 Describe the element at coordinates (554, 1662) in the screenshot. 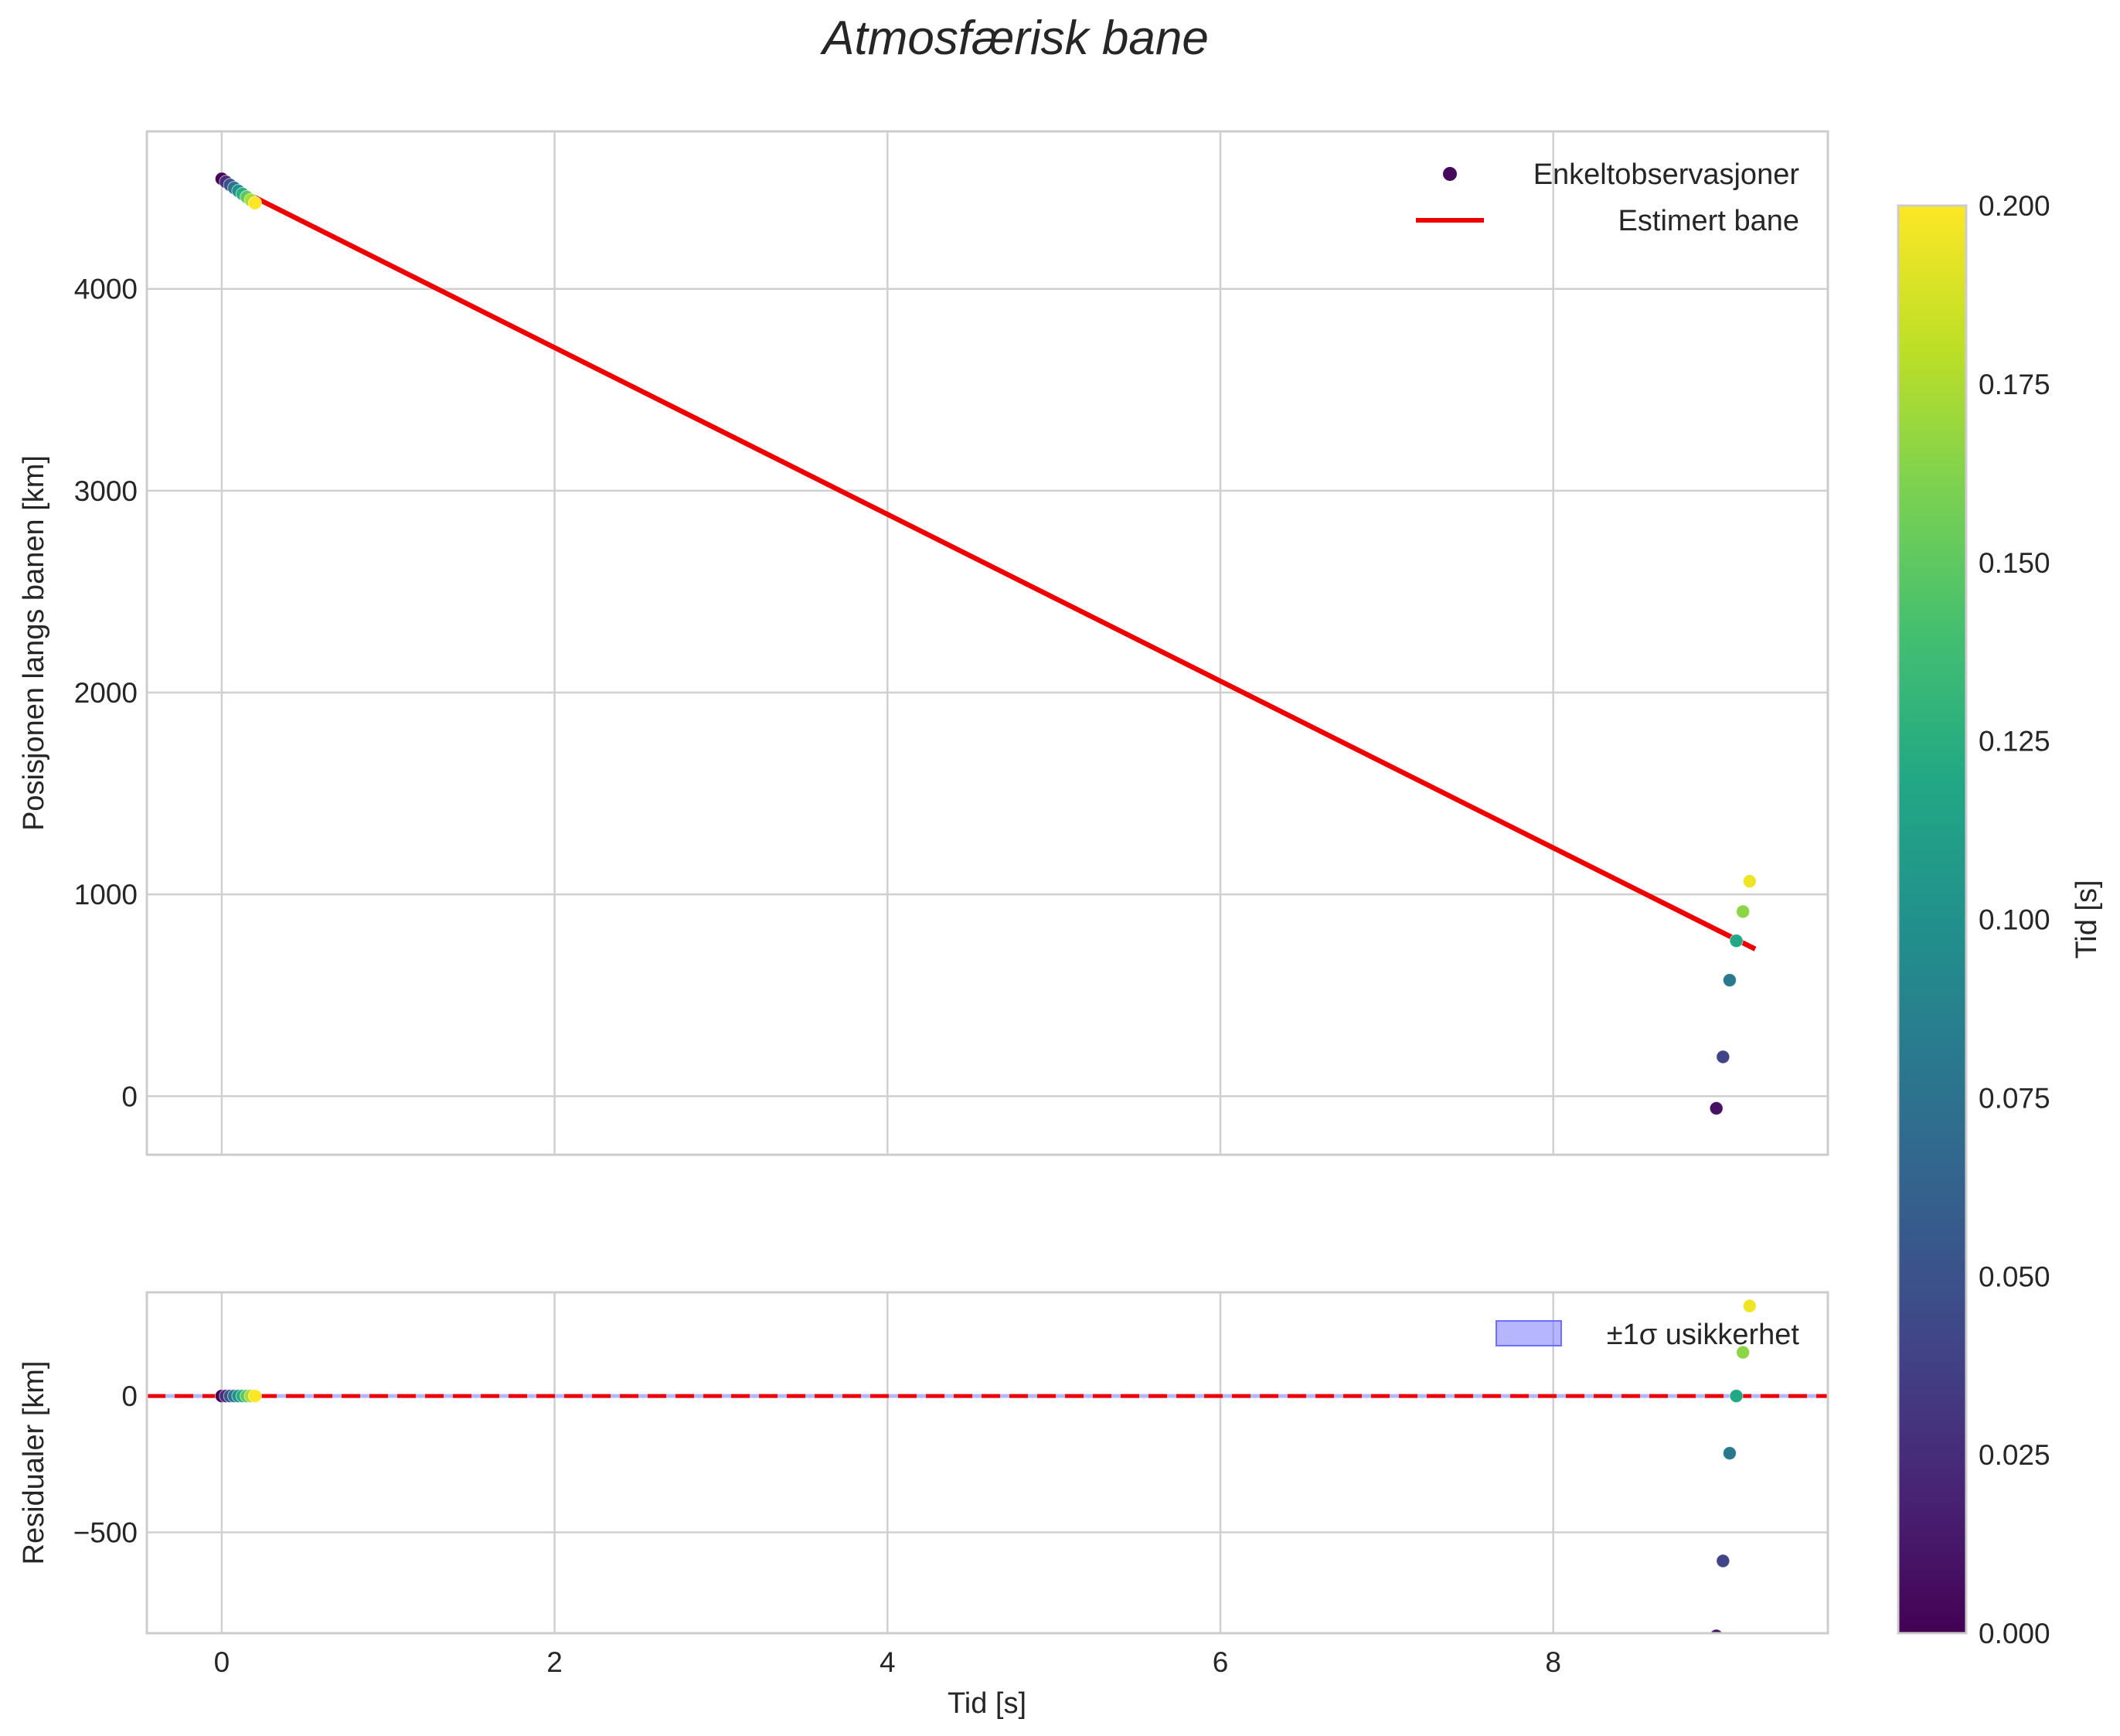

I see `x-tick-label: 2` at that location.